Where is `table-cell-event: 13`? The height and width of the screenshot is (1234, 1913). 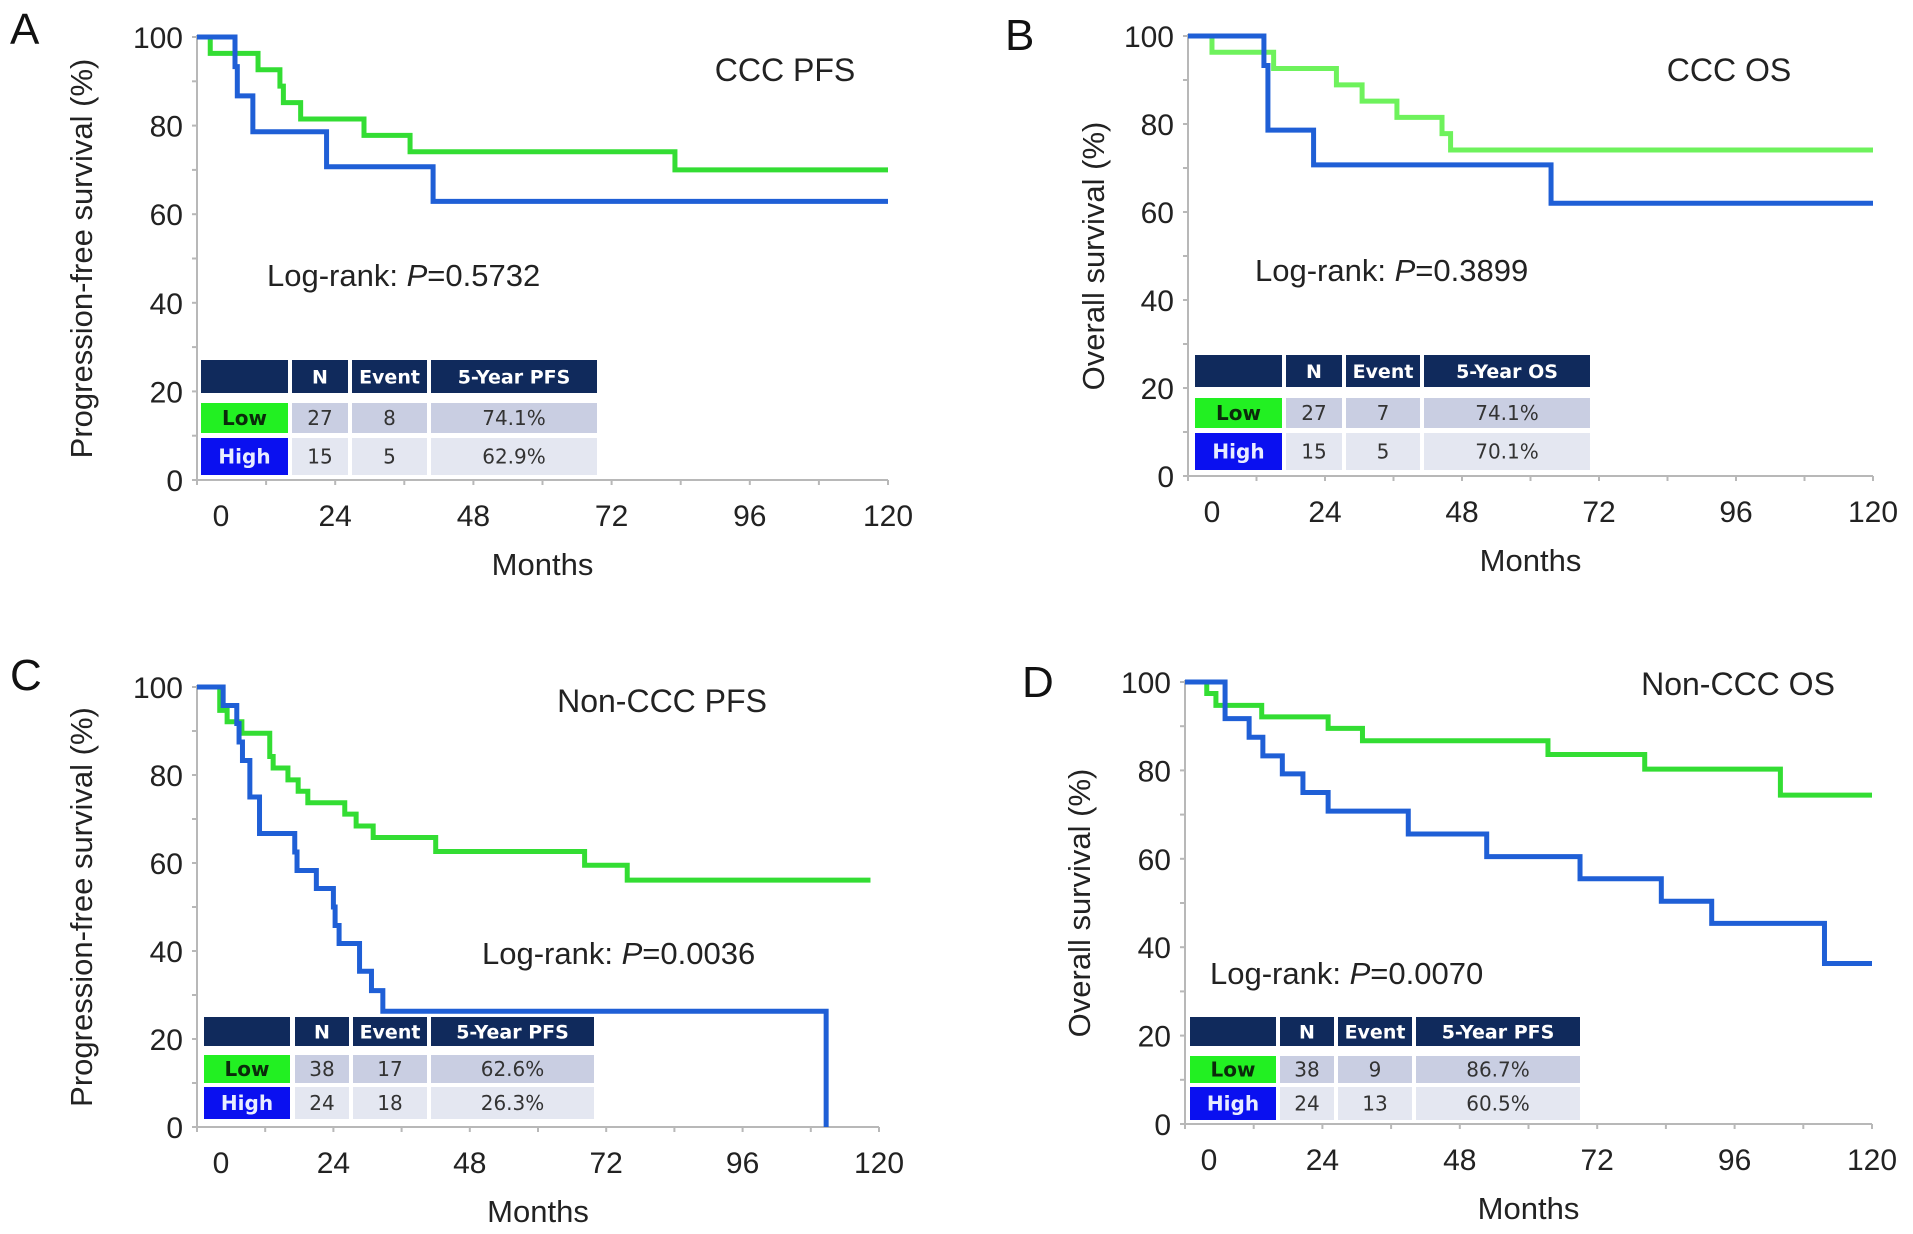
table-cell-event: 13 is located at coordinates (1374, 1104).